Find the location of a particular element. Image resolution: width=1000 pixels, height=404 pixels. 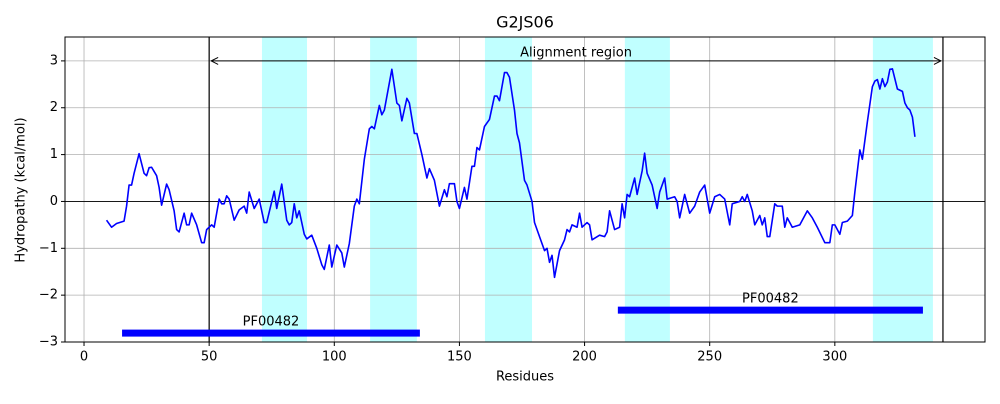

x-axis-label: Residues is located at coordinates (525, 377).